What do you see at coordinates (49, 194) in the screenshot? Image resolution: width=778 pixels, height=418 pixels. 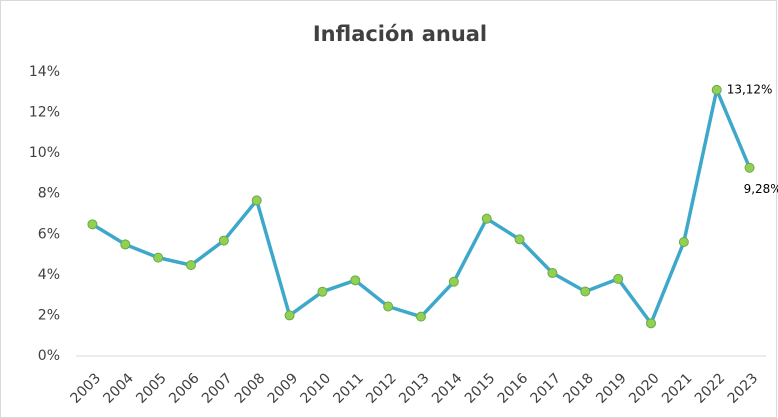 I see `y-tick-label: 8%` at bounding box center [49, 194].